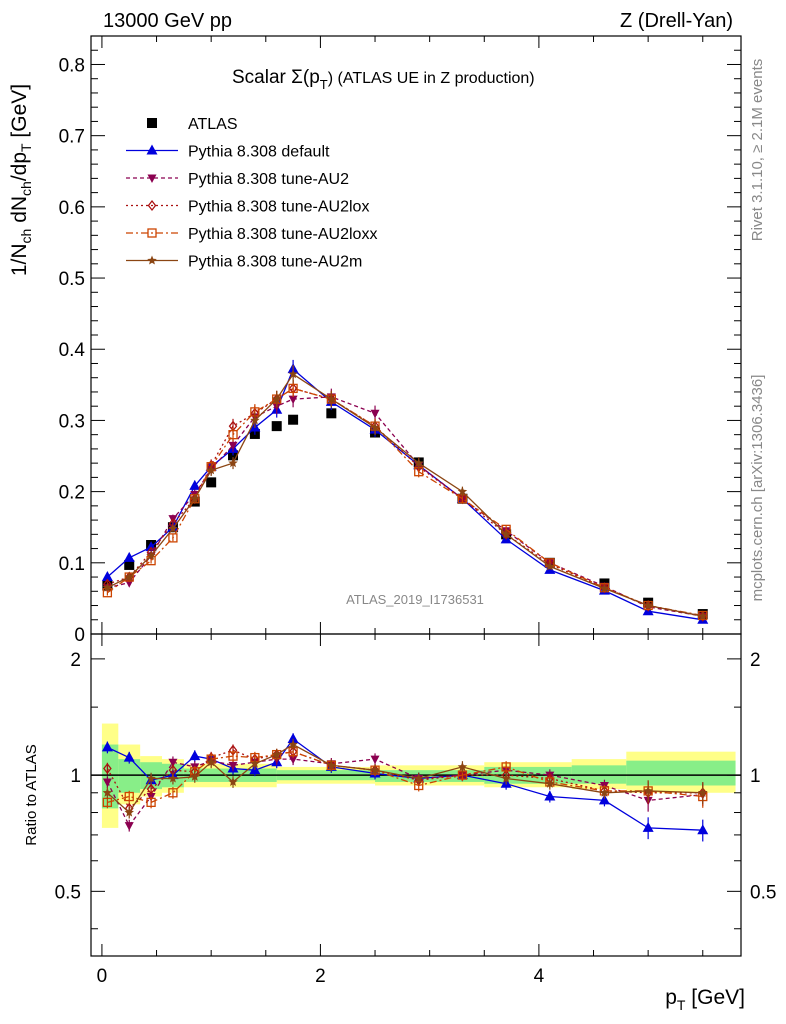 This screenshot has width=786, height=1024. What do you see at coordinates (21, 180) in the screenshot?
I see `main-y-axis-label: 1/Nch dNch/dpT [GeV]` at bounding box center [21, 180].